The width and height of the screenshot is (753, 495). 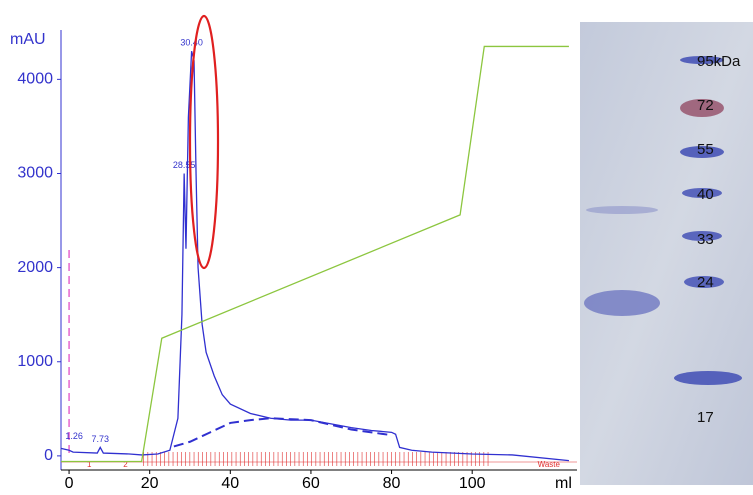 I want to click on x-tick-label: 20, so click(x=150, y=483).